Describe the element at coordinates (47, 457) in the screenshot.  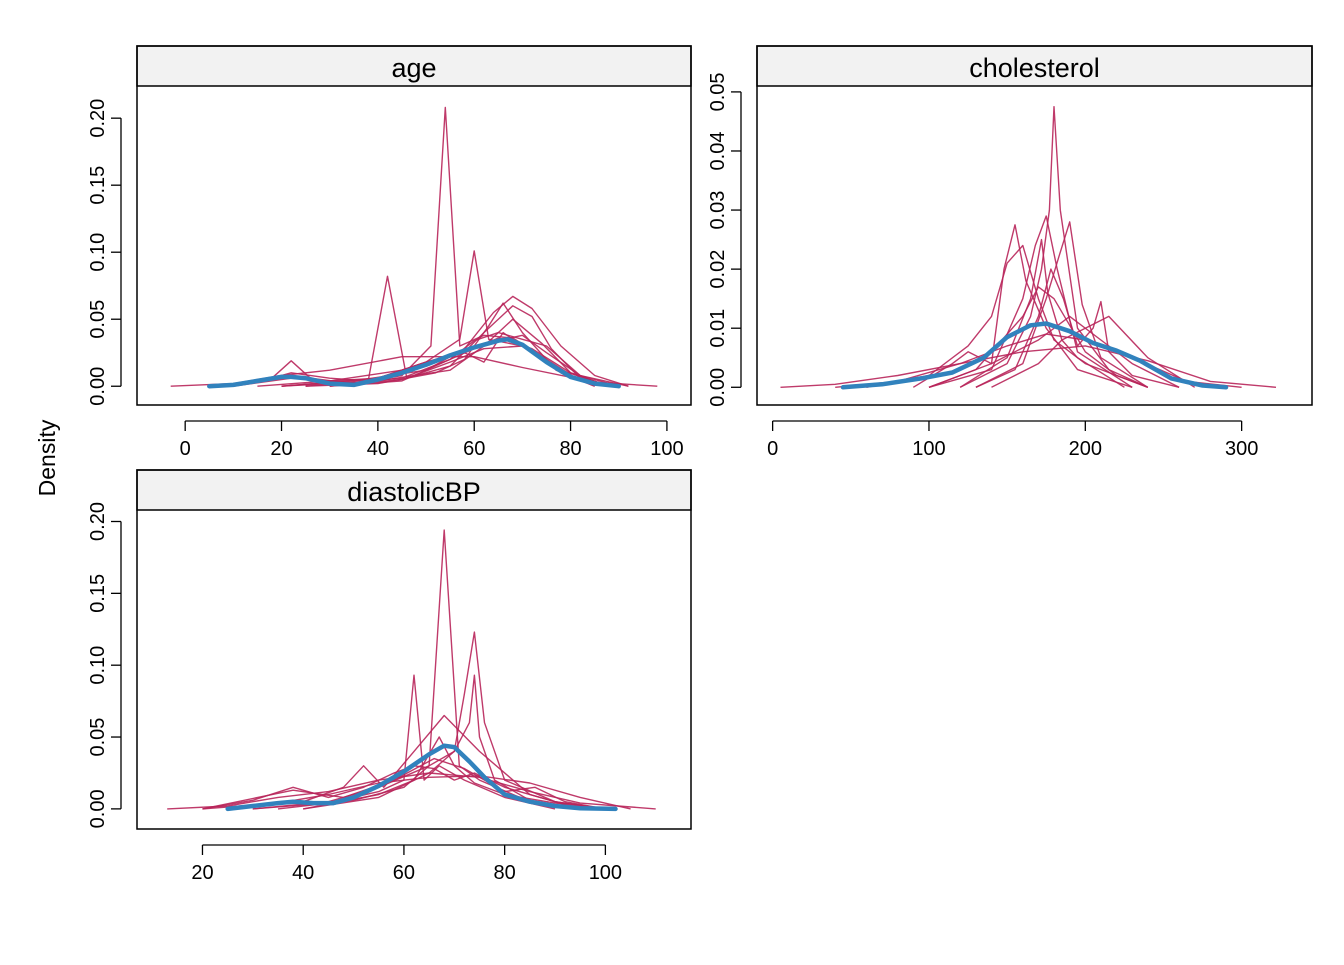
I see `y-axis-label: Density` at that location.